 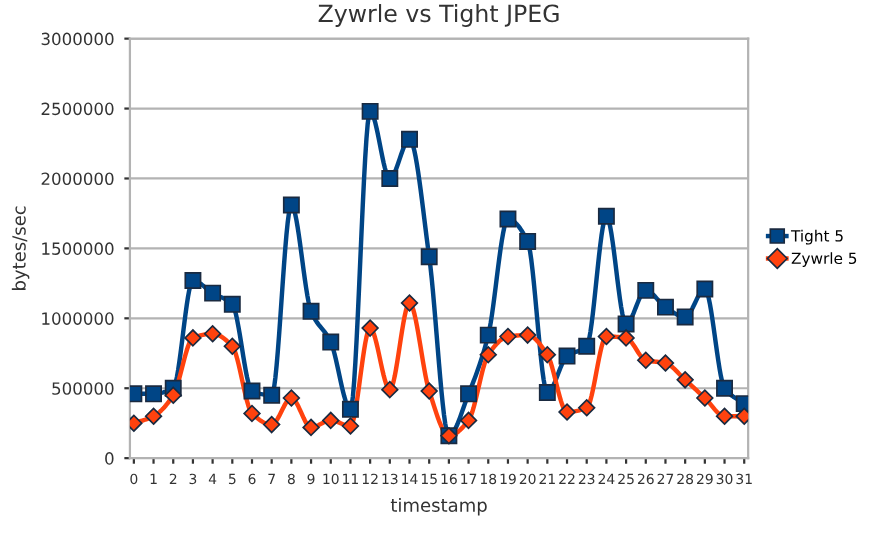 I want to click on x-axis-title: timestamp, so click(x=438, y=506).